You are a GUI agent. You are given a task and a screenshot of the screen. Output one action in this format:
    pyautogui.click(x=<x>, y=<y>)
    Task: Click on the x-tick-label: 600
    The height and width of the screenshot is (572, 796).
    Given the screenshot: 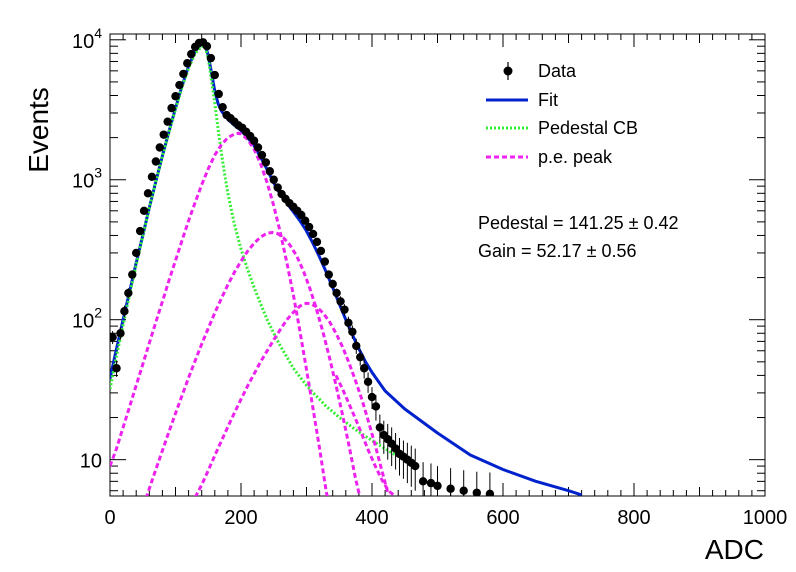 What is the action you would take?
    pyautogui.click(x=502, y=518)
    